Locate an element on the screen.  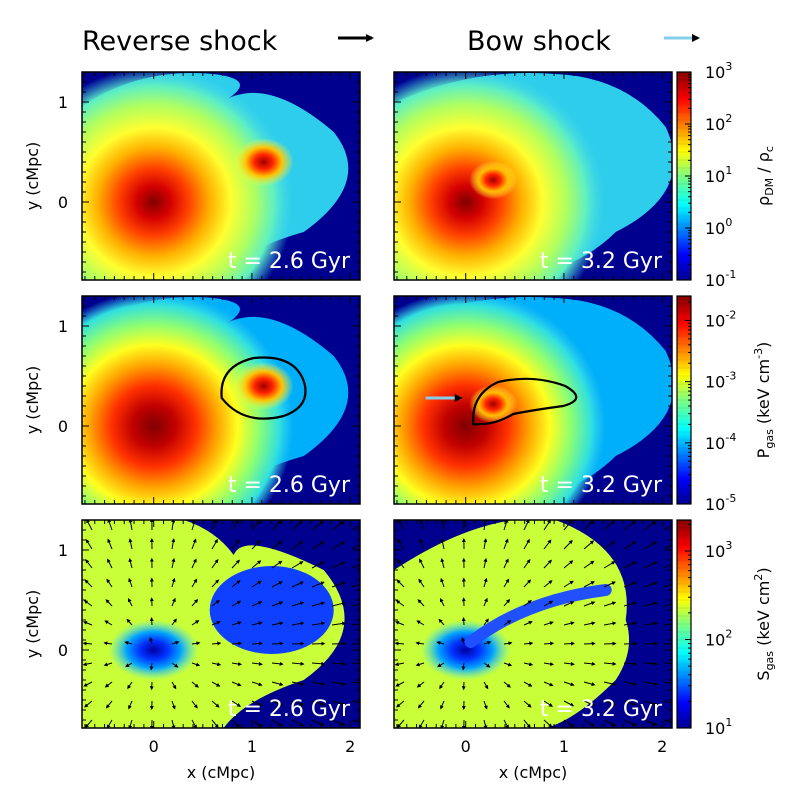
low-entropy-core is located at coordinates (153, 650).